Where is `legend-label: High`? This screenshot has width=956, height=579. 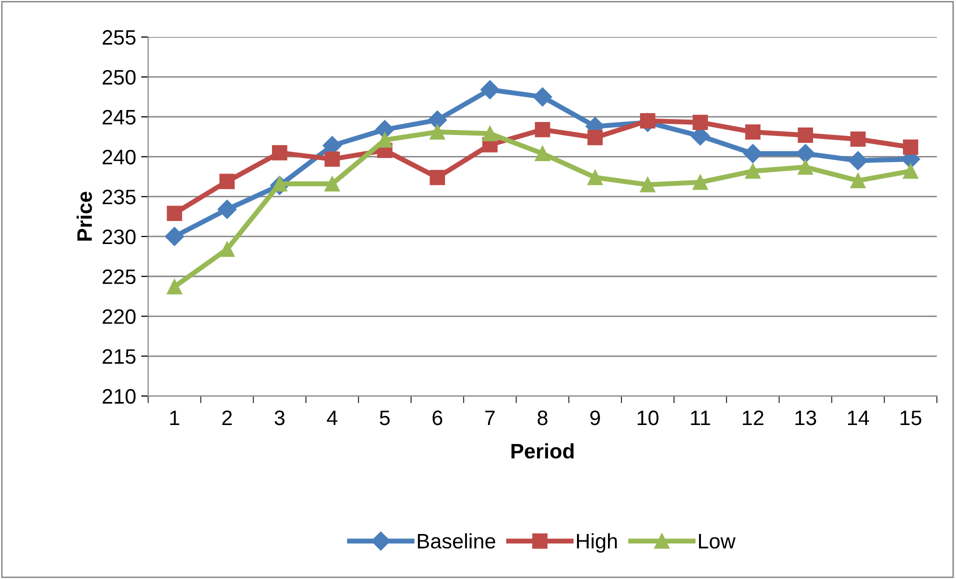
legend-label: High is located at coordinates (597, 543).